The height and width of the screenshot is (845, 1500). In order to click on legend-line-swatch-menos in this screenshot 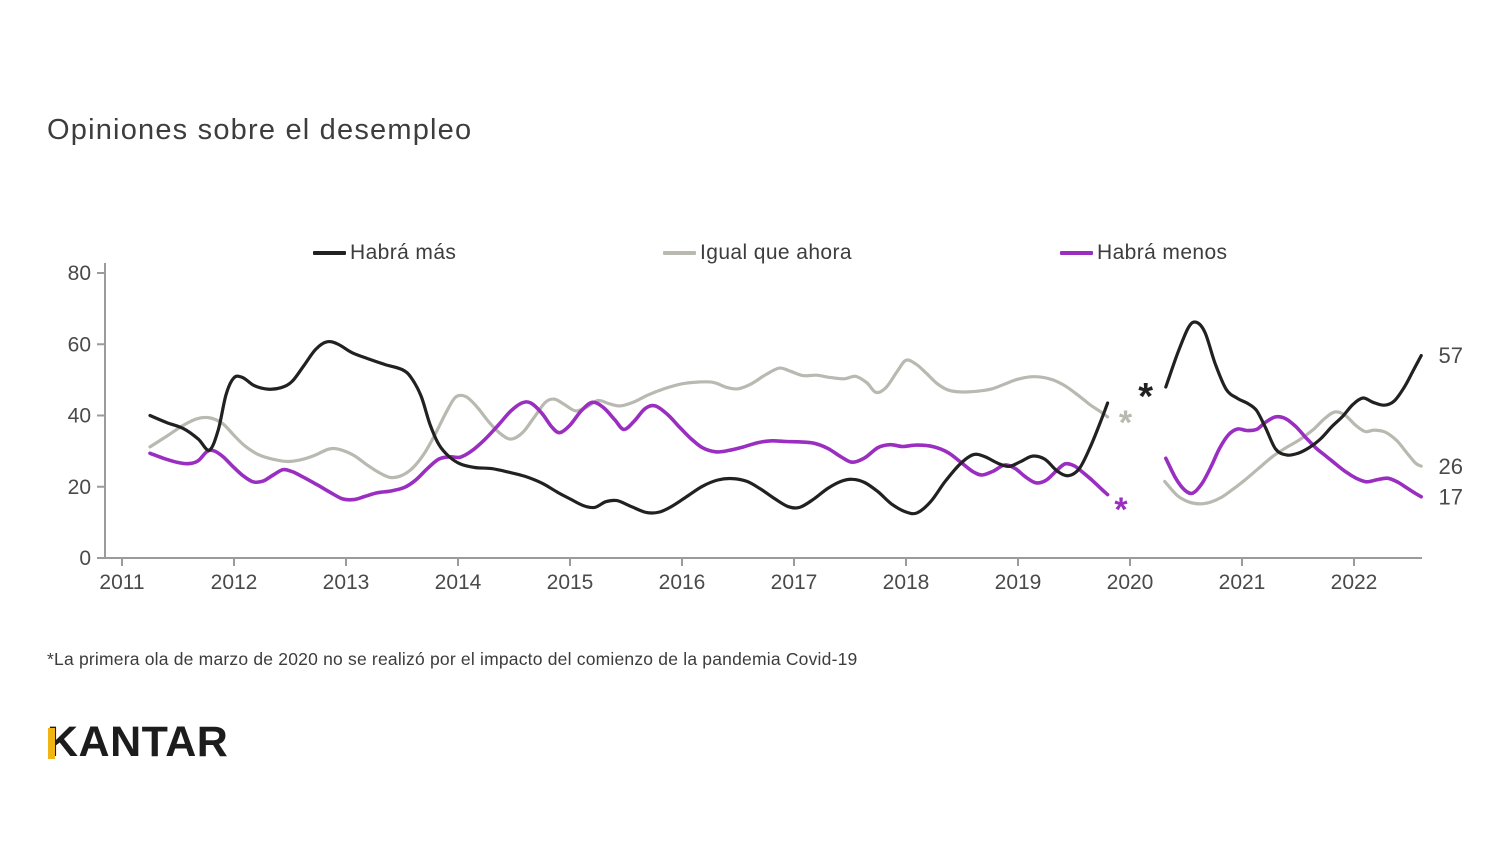, I will do `click(1076, 253)`.